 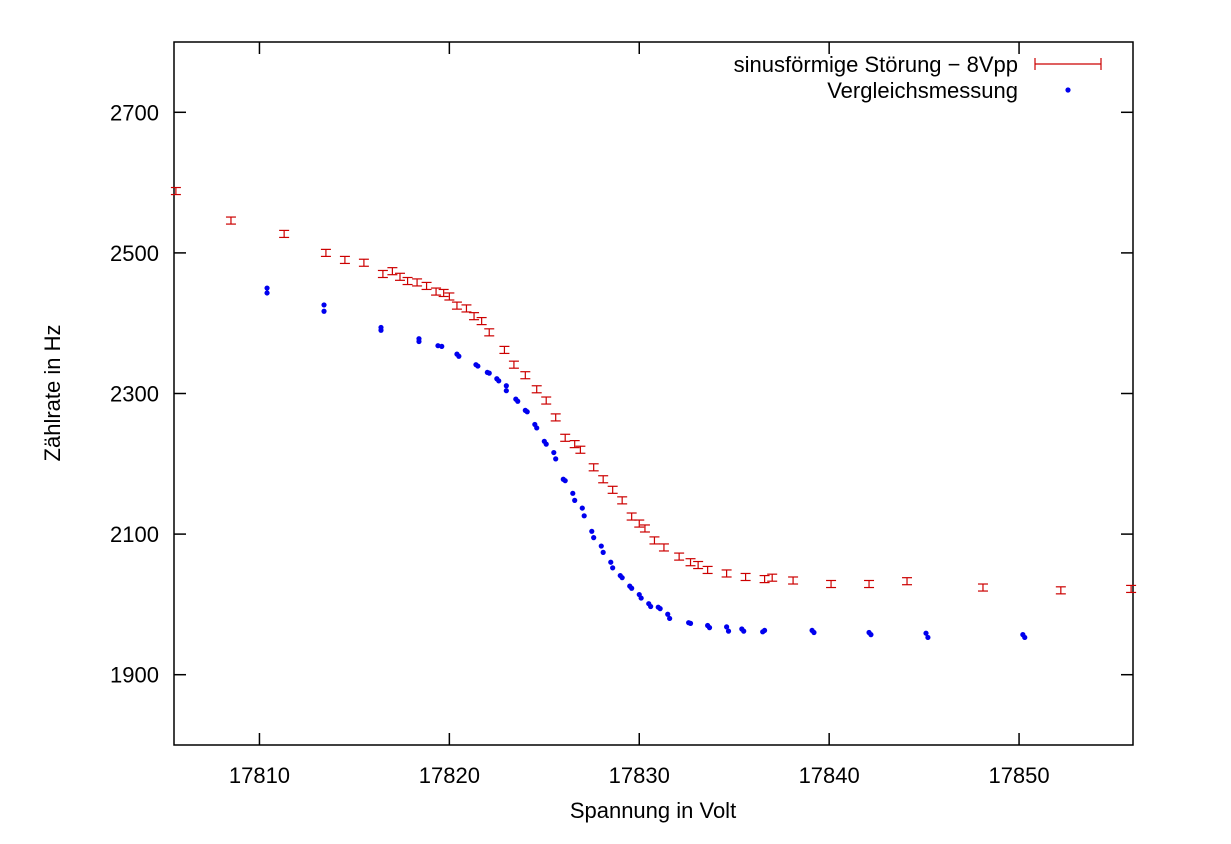 What do you see at coordinates (639, 775) in the screenshot?
I see `x-tick-label: 17830` at bounding box center [639, 775].